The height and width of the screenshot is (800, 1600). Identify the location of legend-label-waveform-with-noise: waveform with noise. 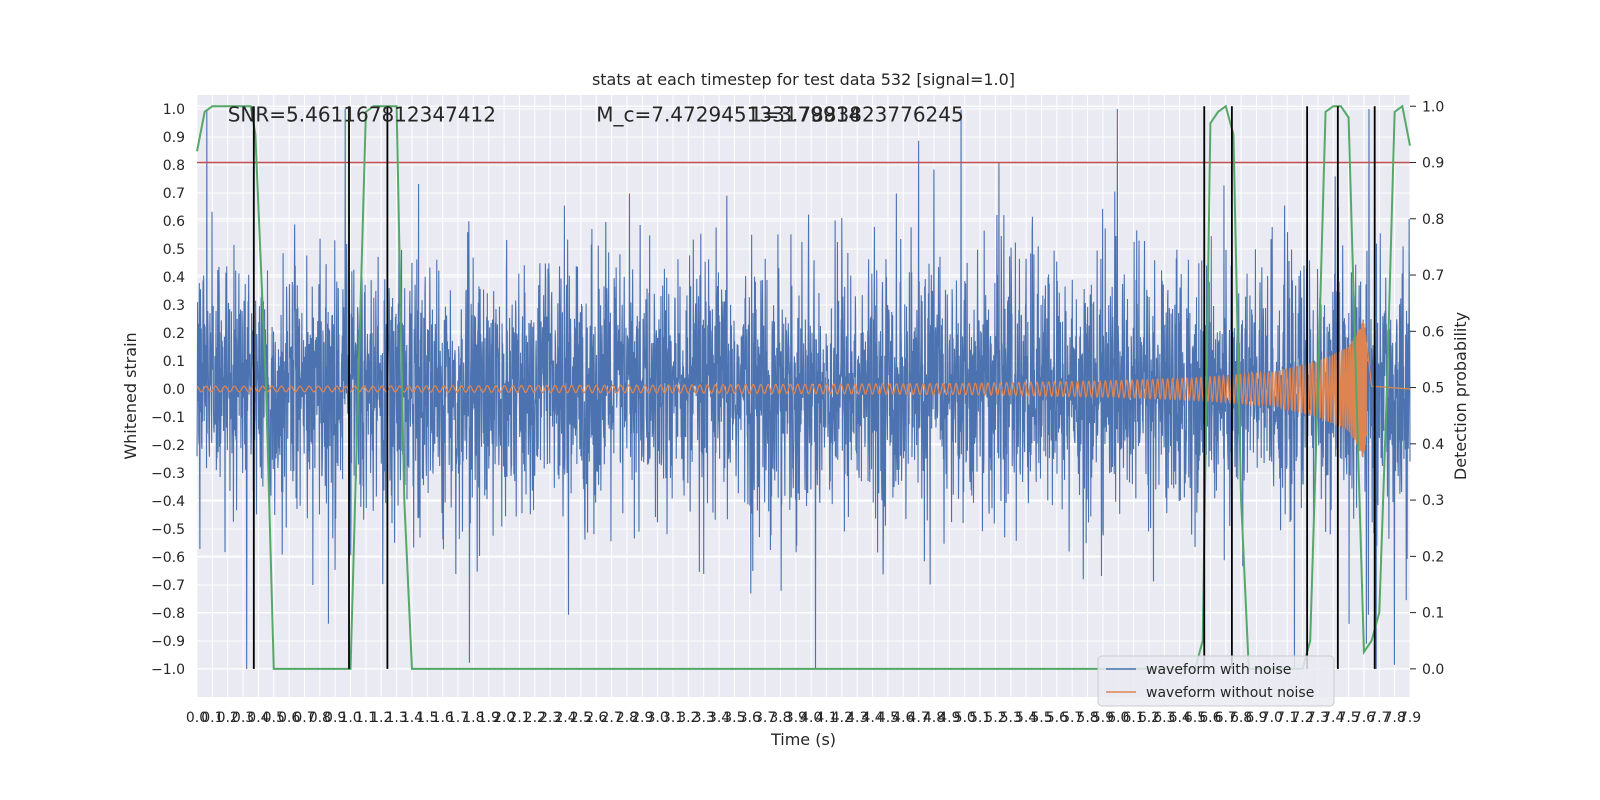
(1218, 670).